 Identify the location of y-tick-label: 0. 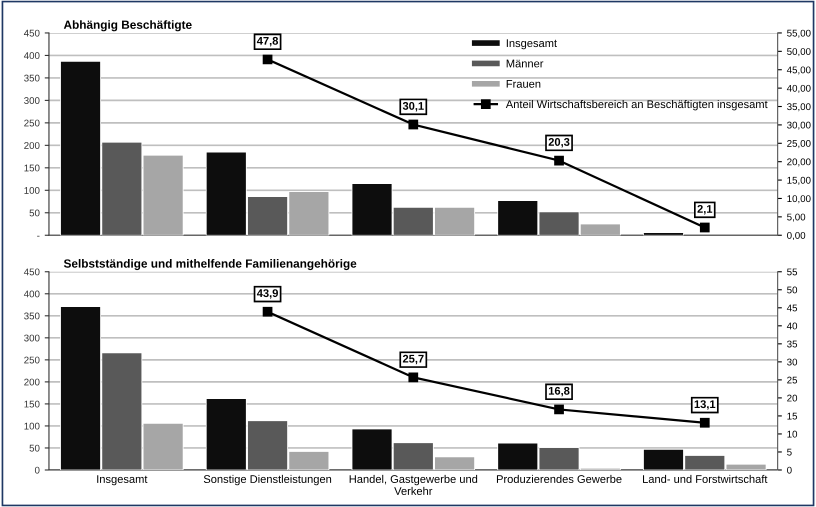
(37, 470).